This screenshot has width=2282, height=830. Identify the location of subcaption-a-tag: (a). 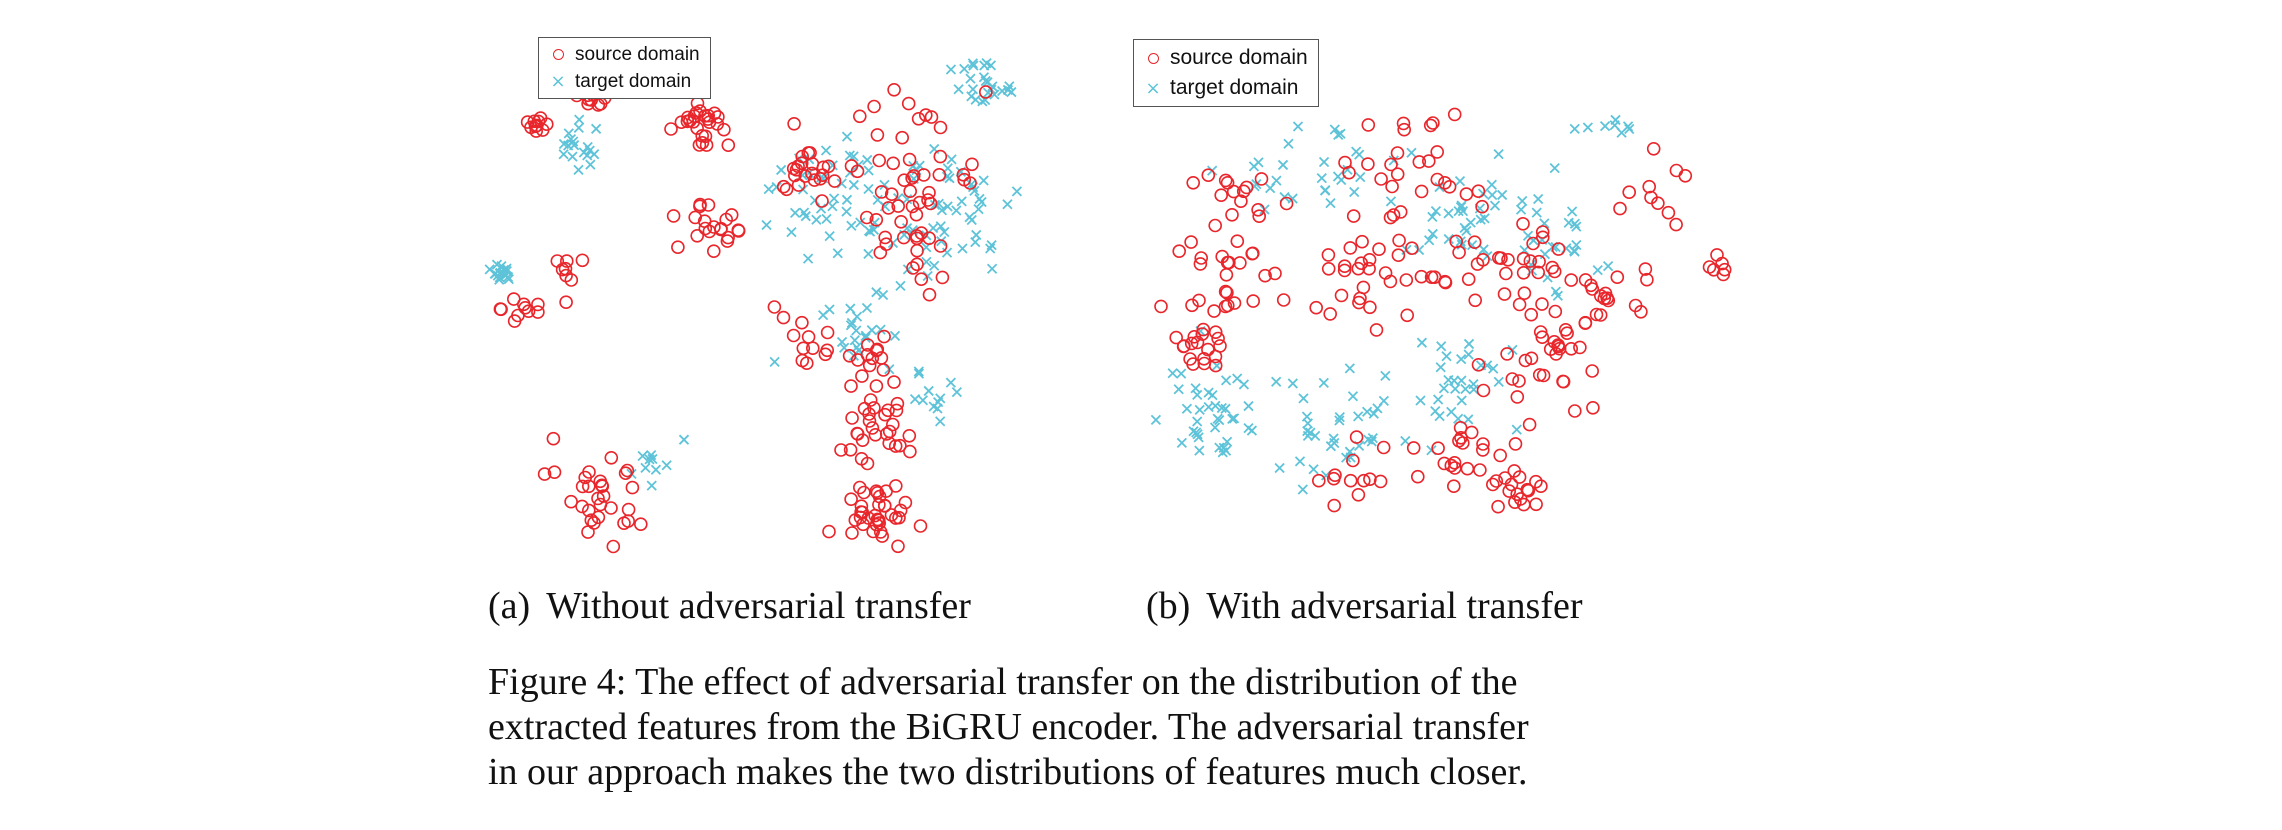
(509, 606).